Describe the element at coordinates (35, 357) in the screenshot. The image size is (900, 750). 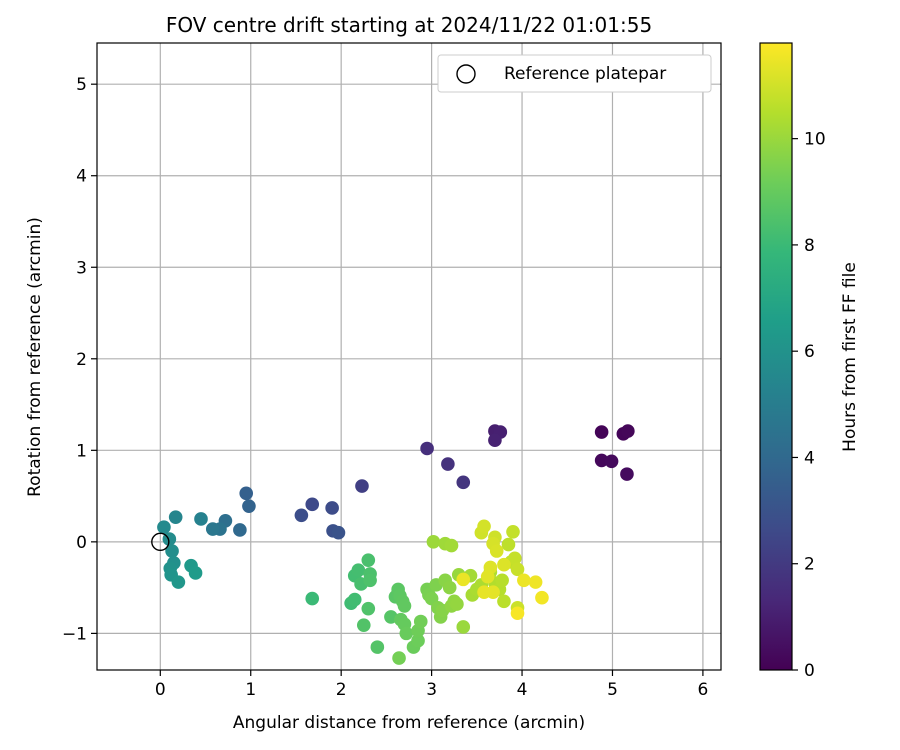
I see `y-axis-label: Rotation from reference (arcmin)` at that location.